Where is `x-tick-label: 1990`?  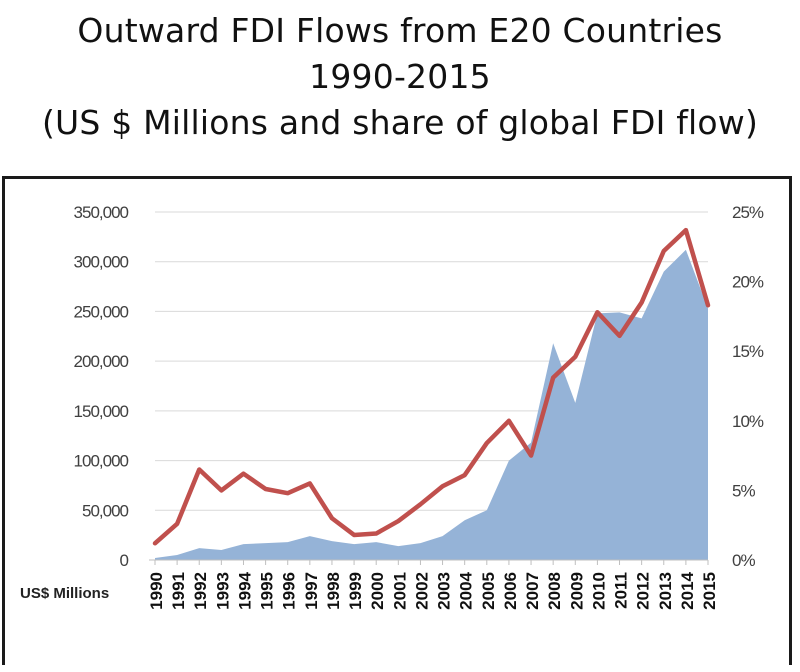
x-tick-label: 1990 is located at coordinates (156, 591).